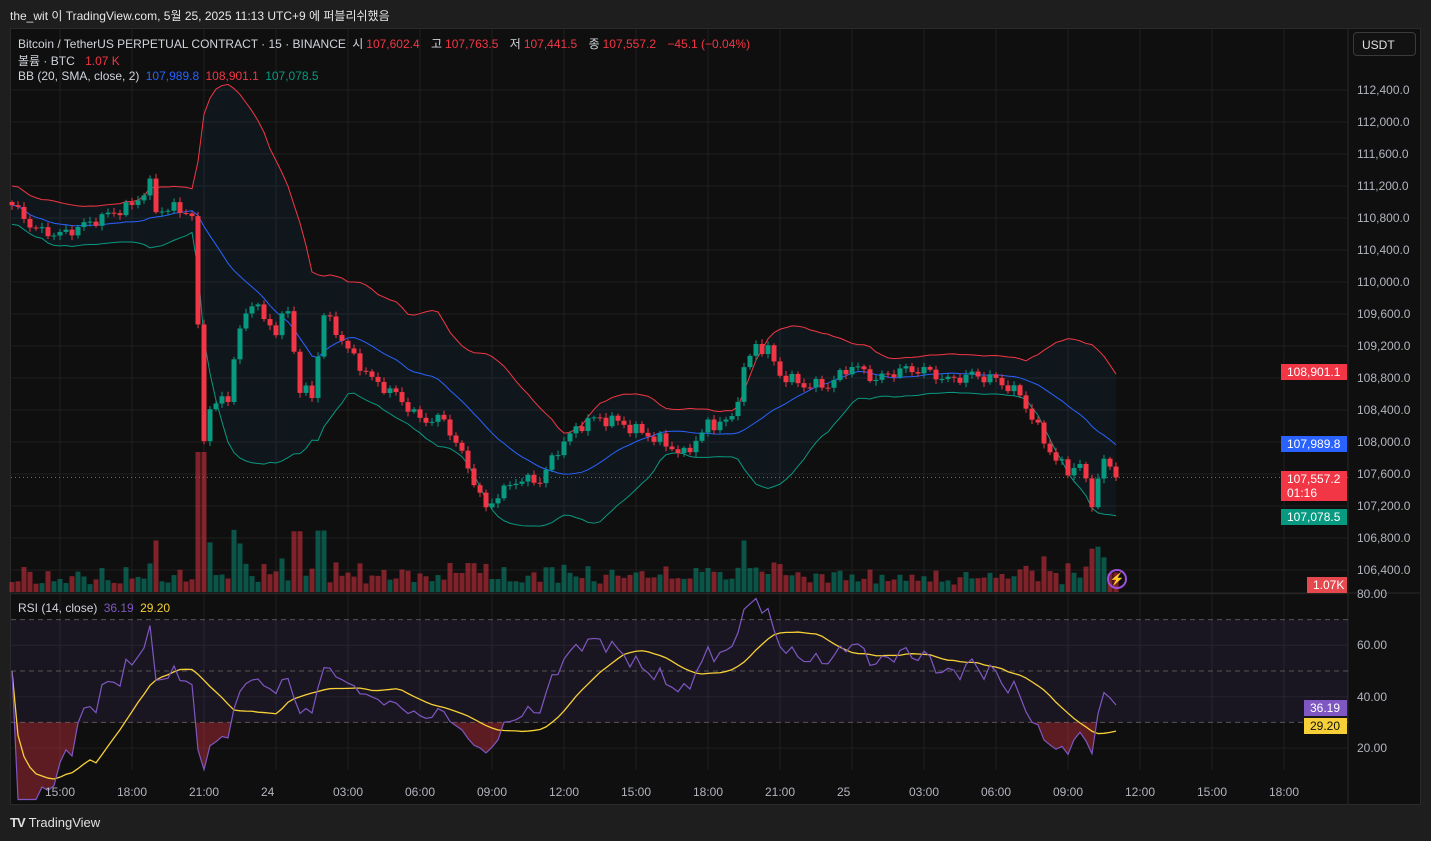 Image resolution: width=1431 pixels, height=841 pixels. I want to click on price-axis-label: 108,000.0, so click(1384, 442).